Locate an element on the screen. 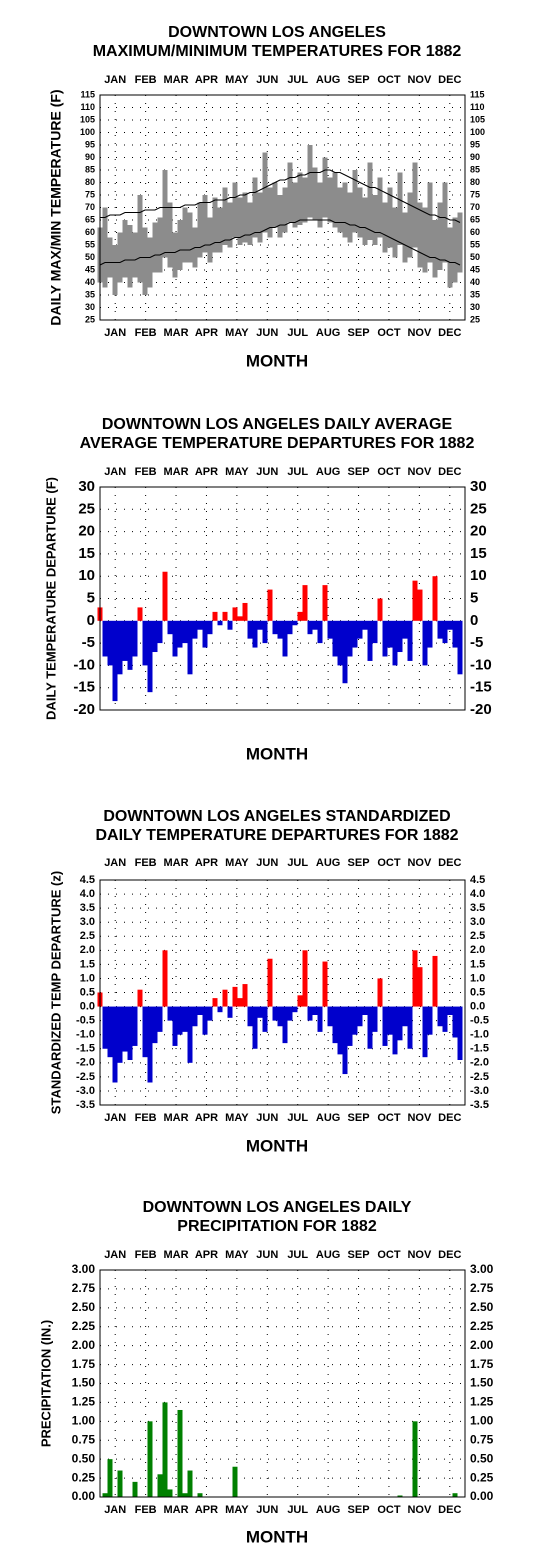 The image size is (554, 1558). y-tick-label: 85 is located at coordinates (90, 169).